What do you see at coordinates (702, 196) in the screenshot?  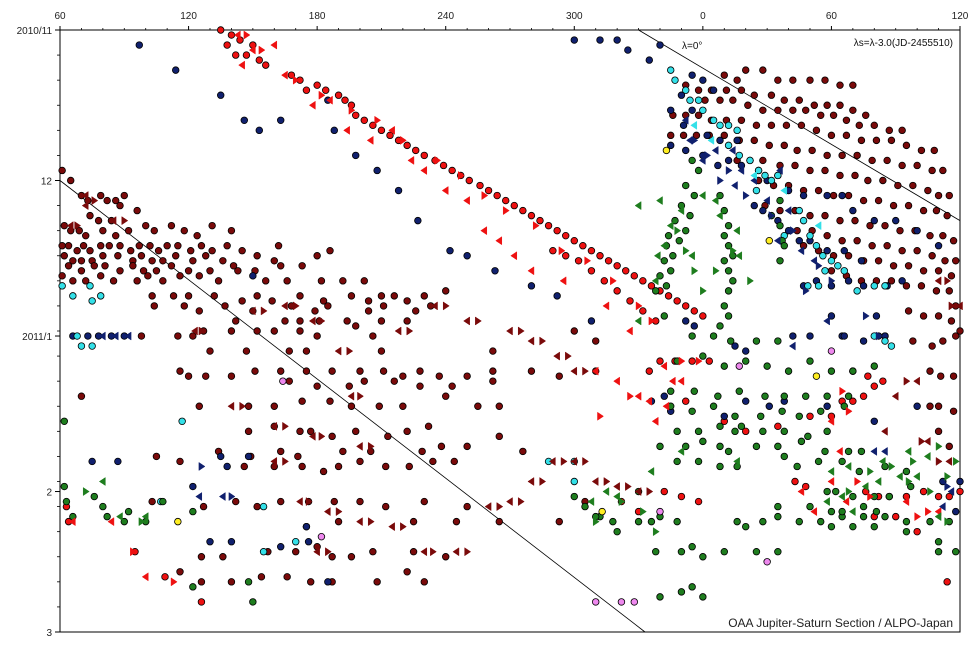 I see `edge-marker-left-green` at bounding box center [702, 196].